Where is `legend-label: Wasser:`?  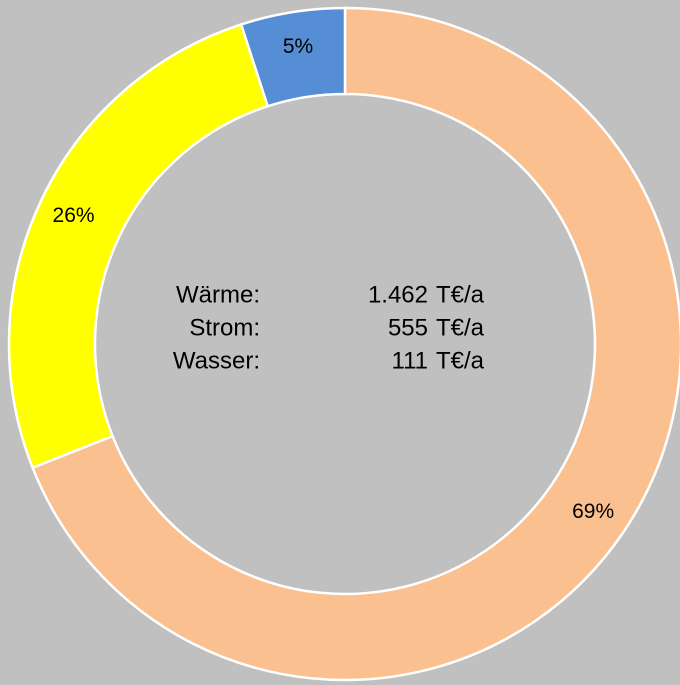 legend-label: Wasser: is located at coordinates (216, 360).